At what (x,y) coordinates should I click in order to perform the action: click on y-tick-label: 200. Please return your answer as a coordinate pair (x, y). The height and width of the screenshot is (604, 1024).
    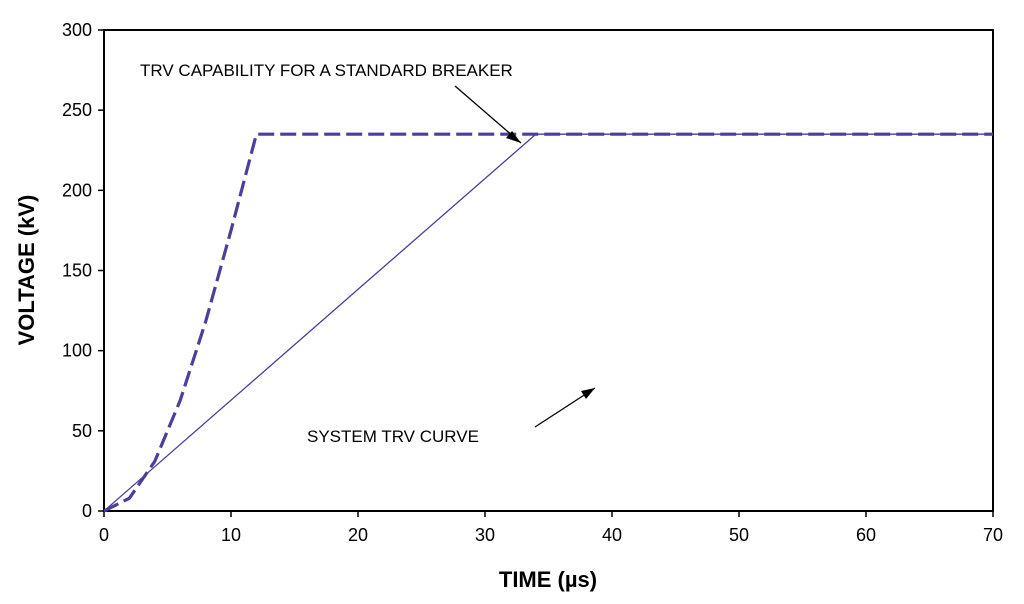
    Looking at the image, I should click on (77, 190).